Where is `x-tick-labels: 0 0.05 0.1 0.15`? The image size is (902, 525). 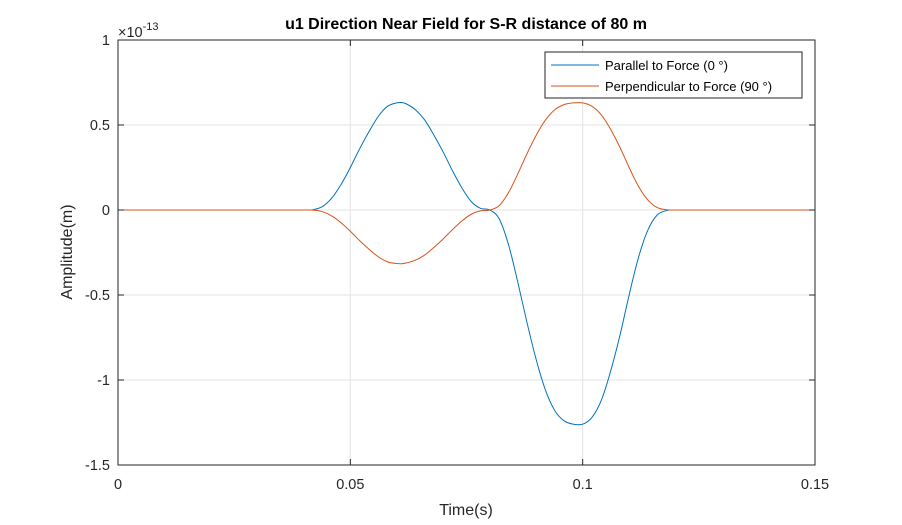 x-tick-labels: 0 0.05 0.1 0.15 is located at coordinates (471, 485).